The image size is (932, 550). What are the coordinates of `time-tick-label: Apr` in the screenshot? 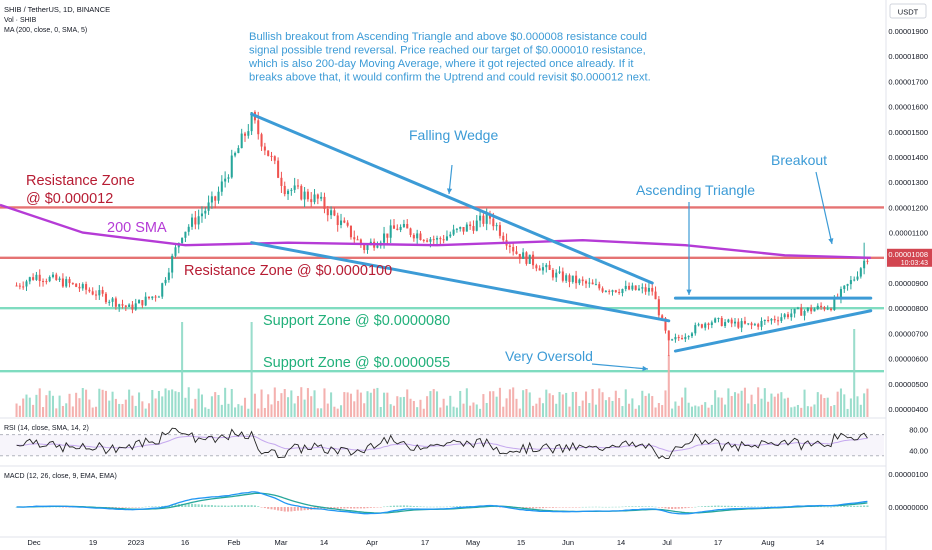 It's located at (372, 542).